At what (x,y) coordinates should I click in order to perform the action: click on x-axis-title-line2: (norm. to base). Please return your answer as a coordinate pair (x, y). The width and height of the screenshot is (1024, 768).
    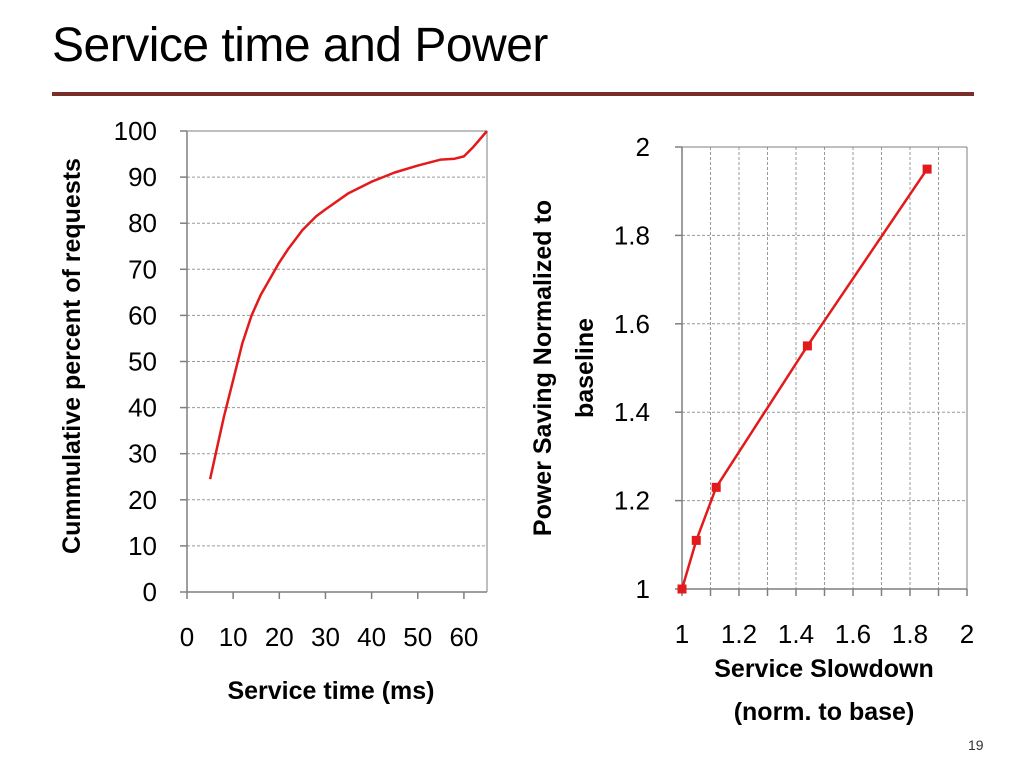
    Looking at the image, I should click on (824, 712).